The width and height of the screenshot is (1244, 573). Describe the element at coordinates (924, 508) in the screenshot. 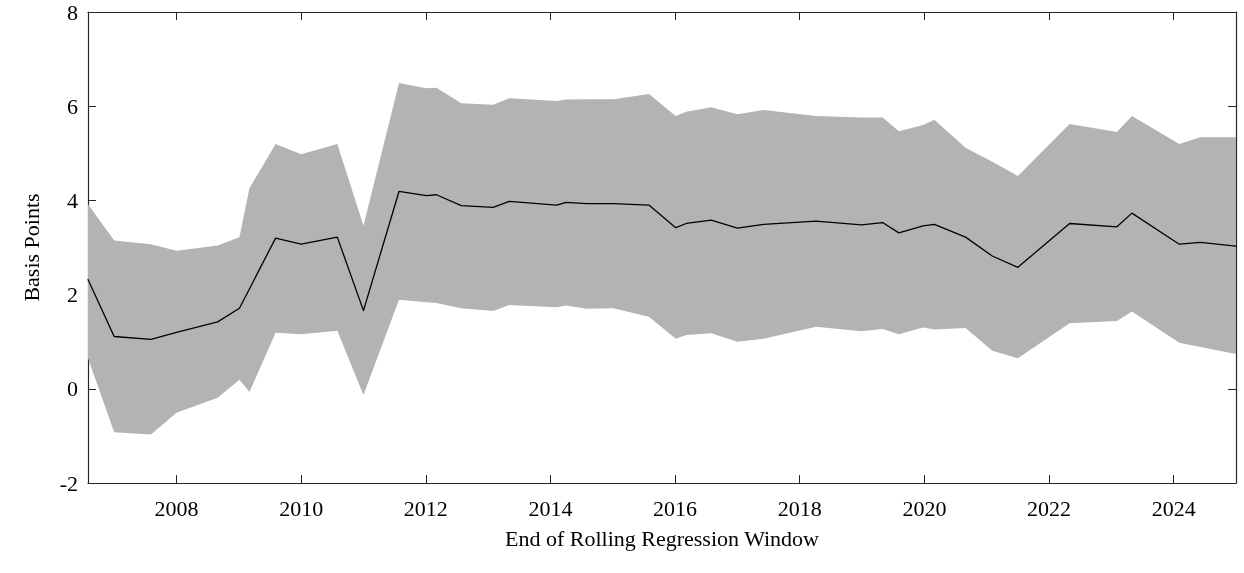

I see `x-tick-label: 2020` at that location.